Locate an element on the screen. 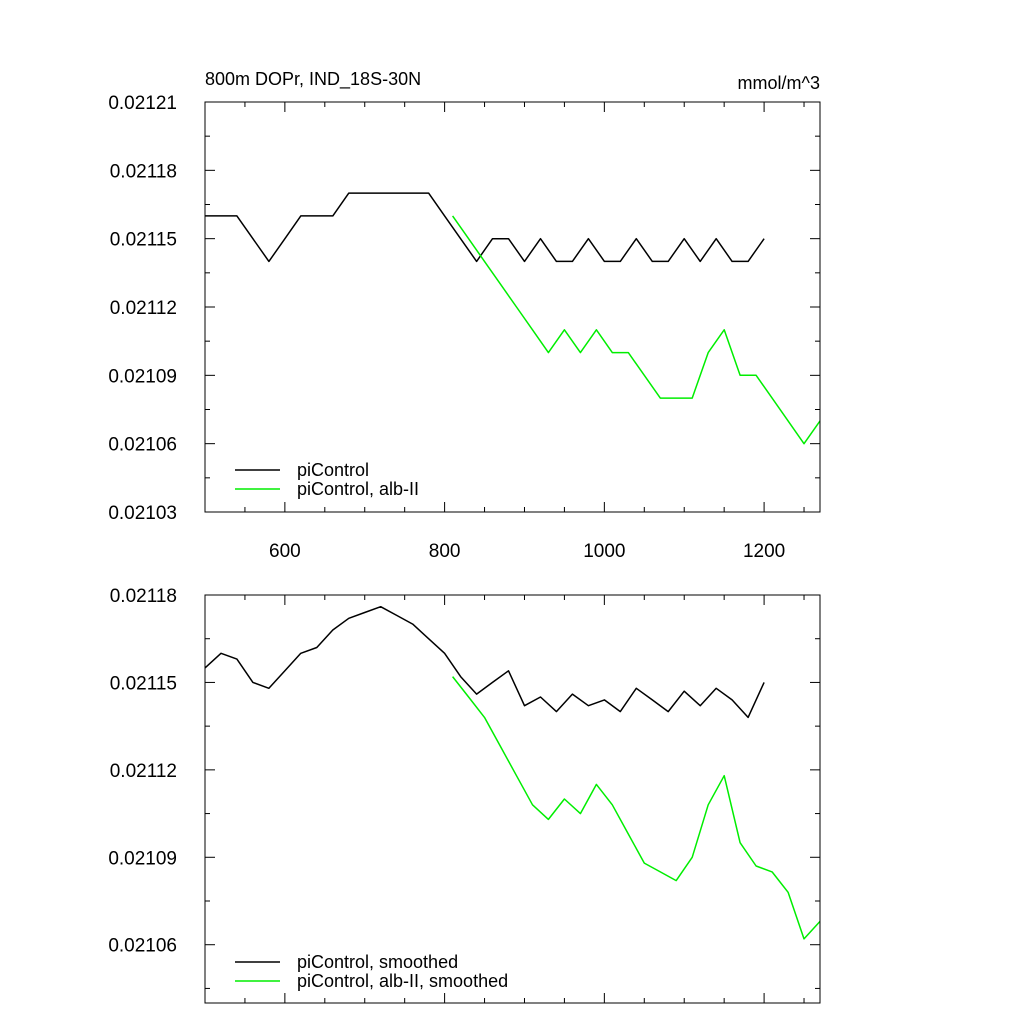 Image resolution: width=1024 pixels, height=1024 pixels. ytick-label-3: 0.02115 is located at coordinates (143, 683).